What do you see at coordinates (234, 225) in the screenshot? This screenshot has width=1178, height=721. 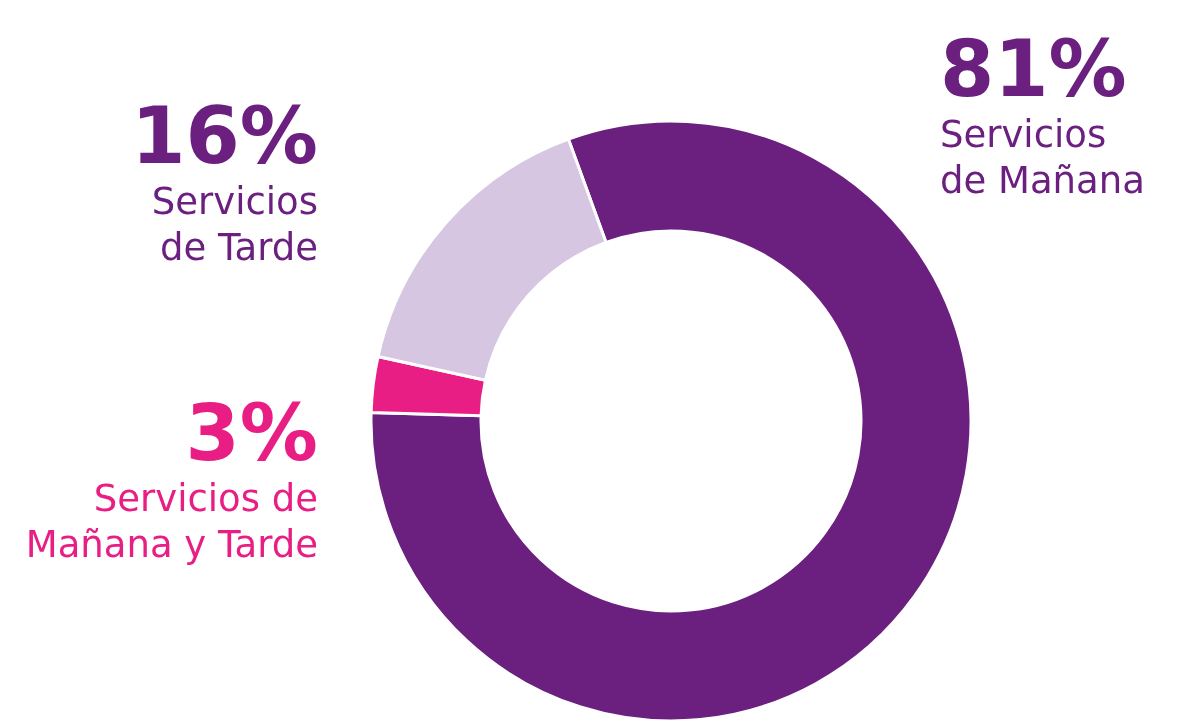 I see `slice-label: Servicios de Tarde` at bounding box center [234, 225].